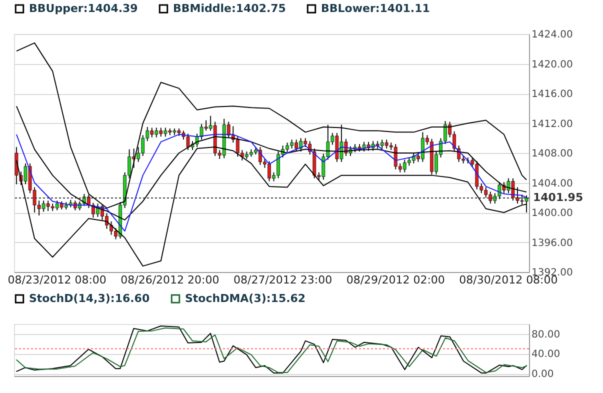  I want to click on legend-label: StochDMA(3):15.62, so click(245, 298).